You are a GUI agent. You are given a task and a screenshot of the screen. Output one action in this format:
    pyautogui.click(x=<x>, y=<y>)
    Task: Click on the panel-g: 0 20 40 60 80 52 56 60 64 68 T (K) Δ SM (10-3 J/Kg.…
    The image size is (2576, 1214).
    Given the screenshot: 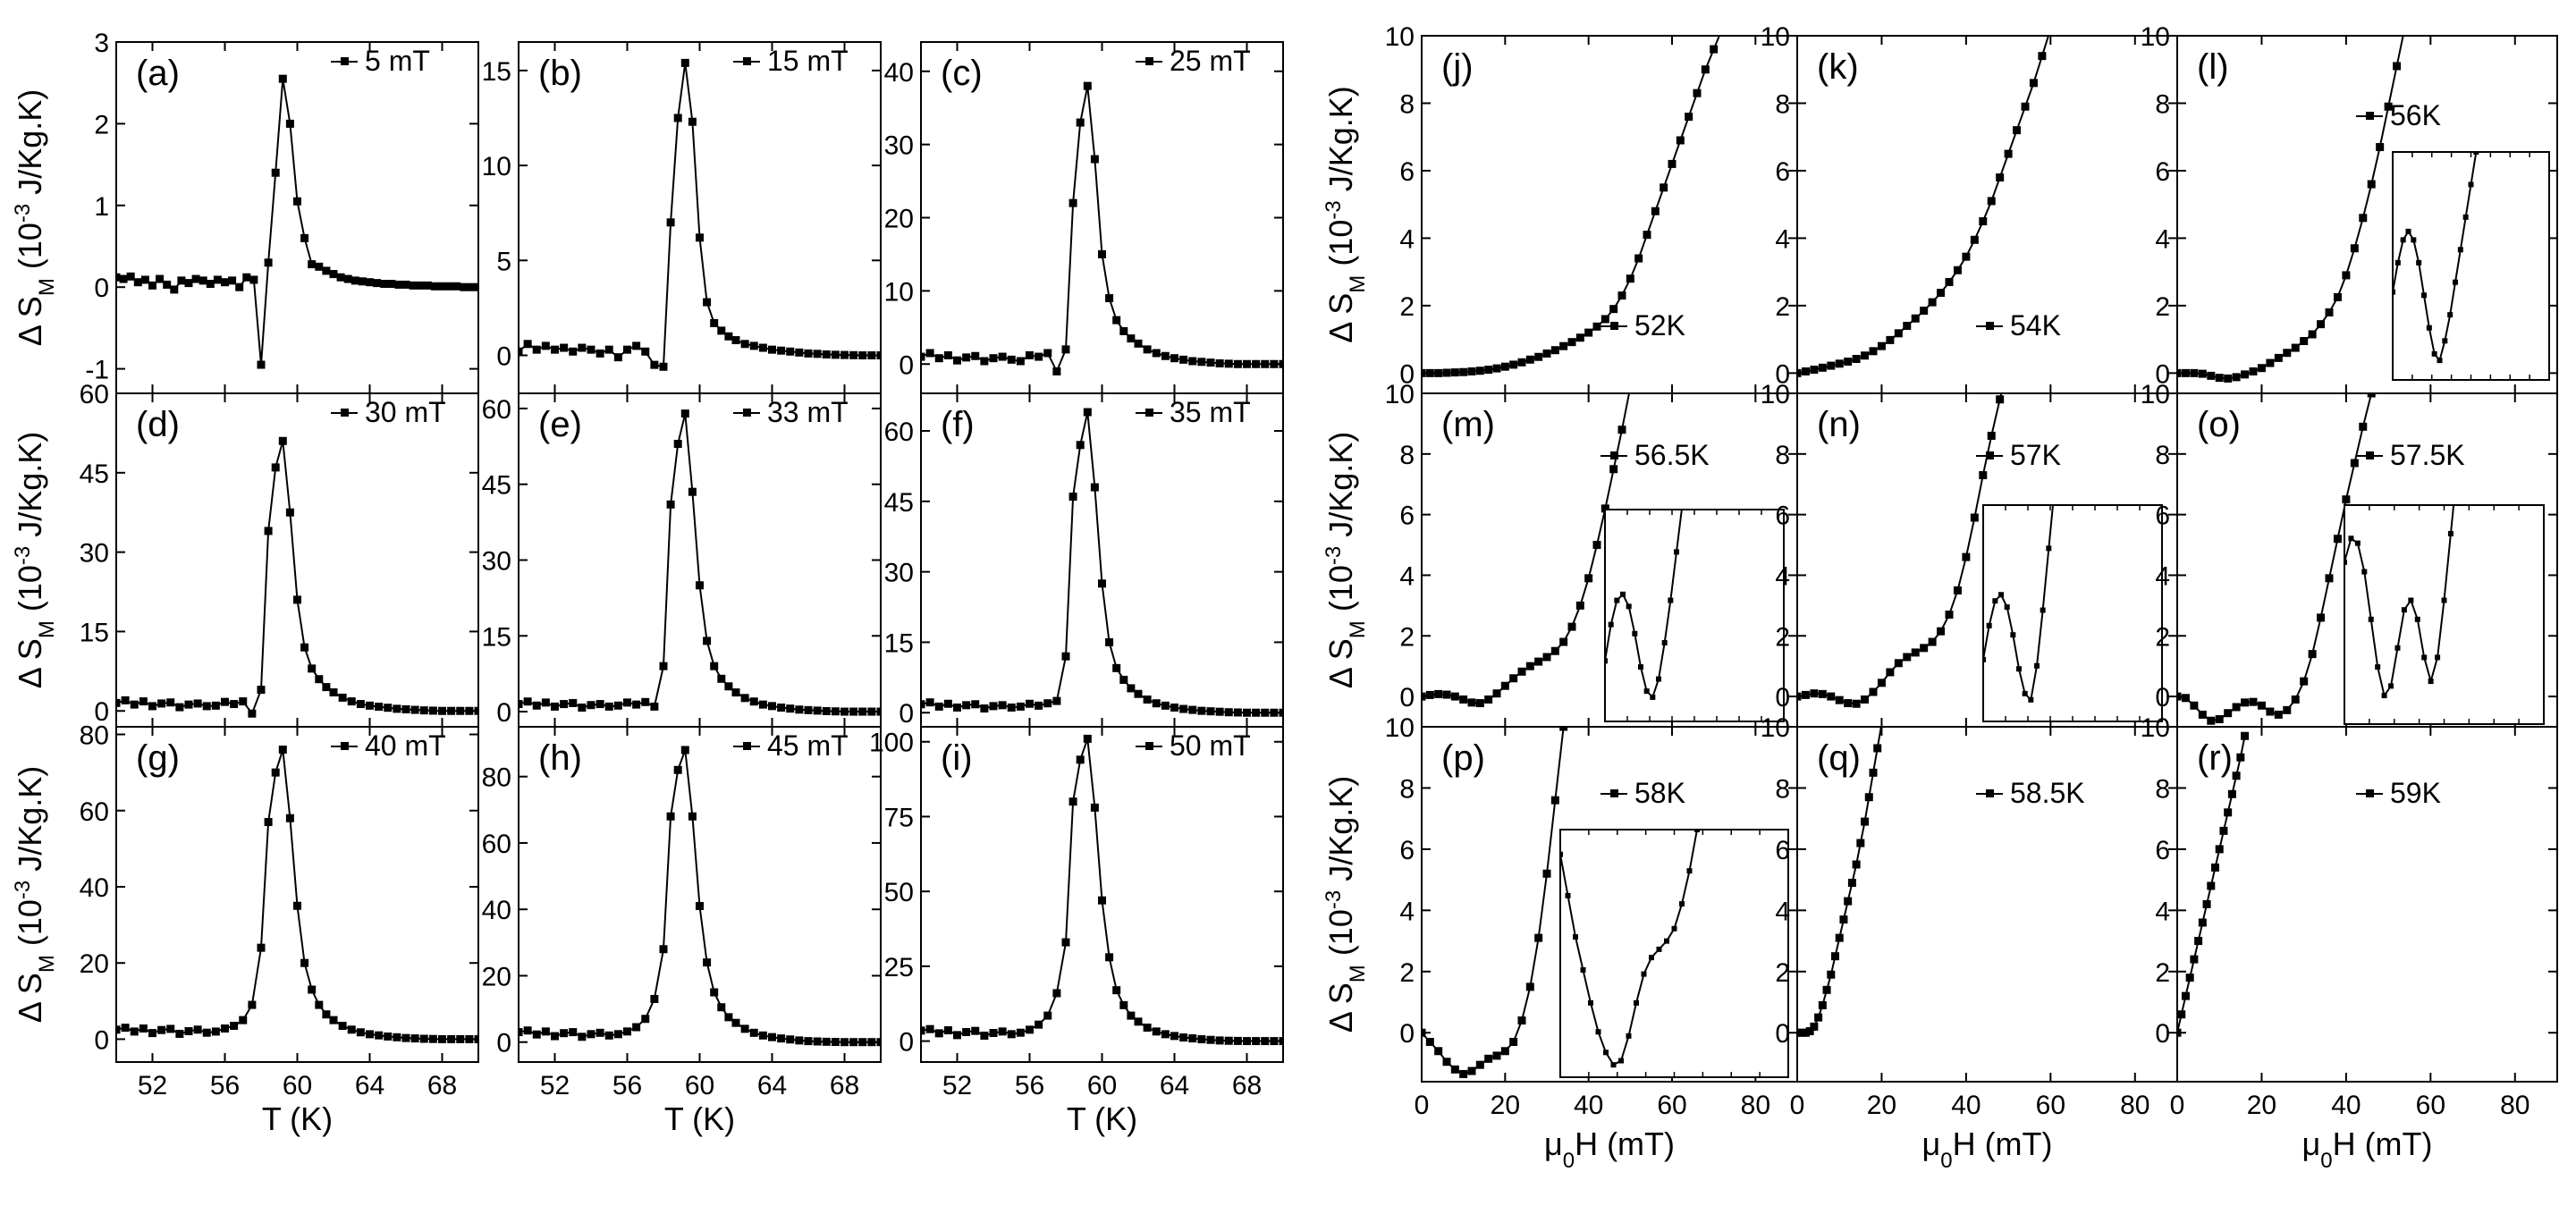 What is the action you would take?
    pyautogui.click(x=245, y=929)
    